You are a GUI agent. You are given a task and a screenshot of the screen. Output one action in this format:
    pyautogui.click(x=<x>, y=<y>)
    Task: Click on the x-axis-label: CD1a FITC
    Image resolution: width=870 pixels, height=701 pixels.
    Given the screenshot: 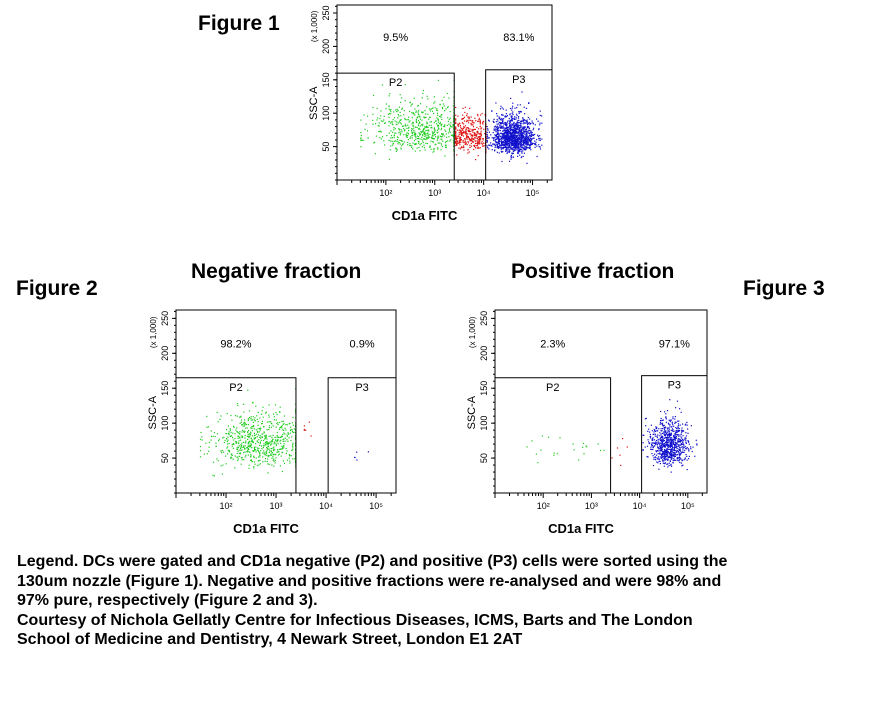 What is the action you would take?
    pyautogui.click(x=266, y=528)
    